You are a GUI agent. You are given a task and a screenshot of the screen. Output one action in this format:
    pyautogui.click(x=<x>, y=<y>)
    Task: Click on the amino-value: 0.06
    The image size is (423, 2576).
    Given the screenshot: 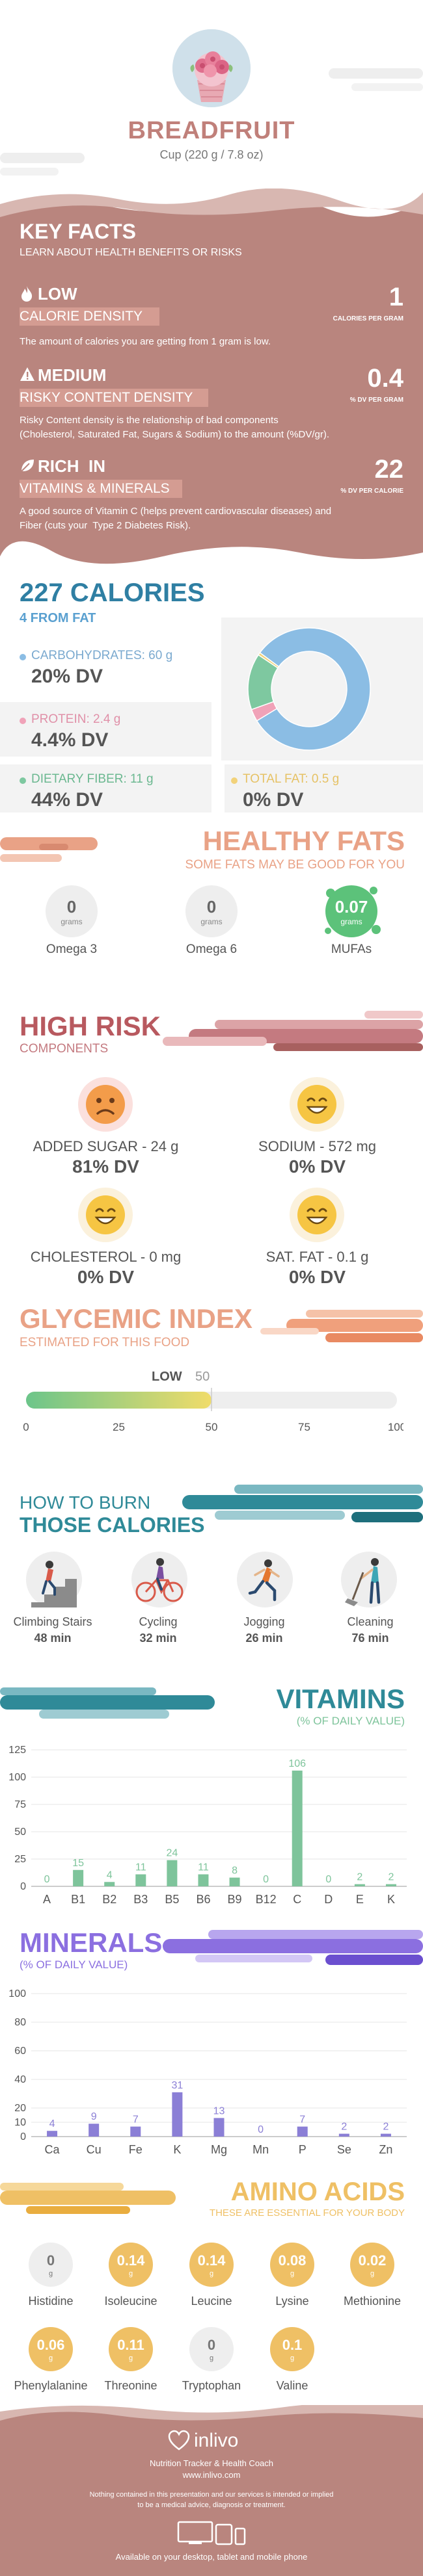 What is the action you would take?
    pyautogui.click(x=50, y=2344)
    